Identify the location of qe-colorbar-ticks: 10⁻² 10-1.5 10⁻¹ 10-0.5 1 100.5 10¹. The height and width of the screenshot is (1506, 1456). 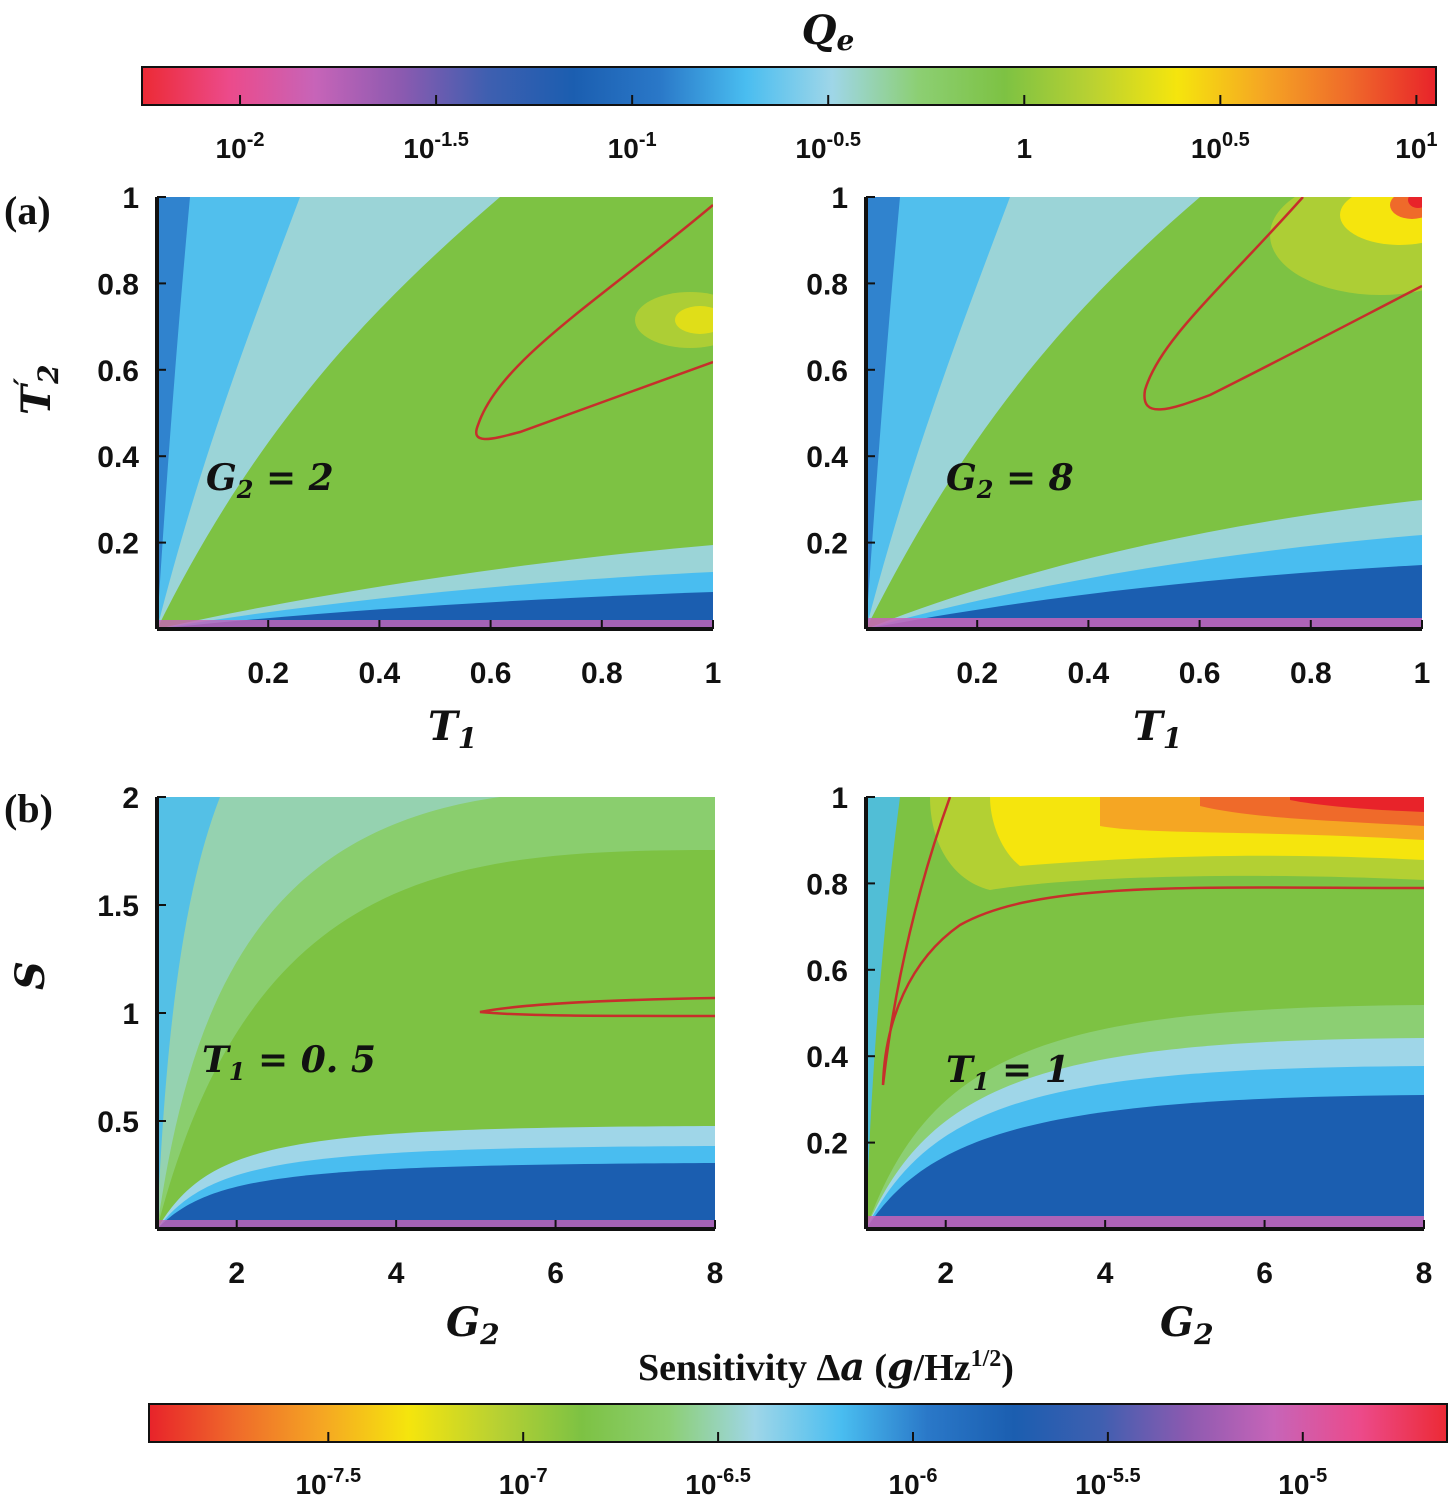
(827, 129).